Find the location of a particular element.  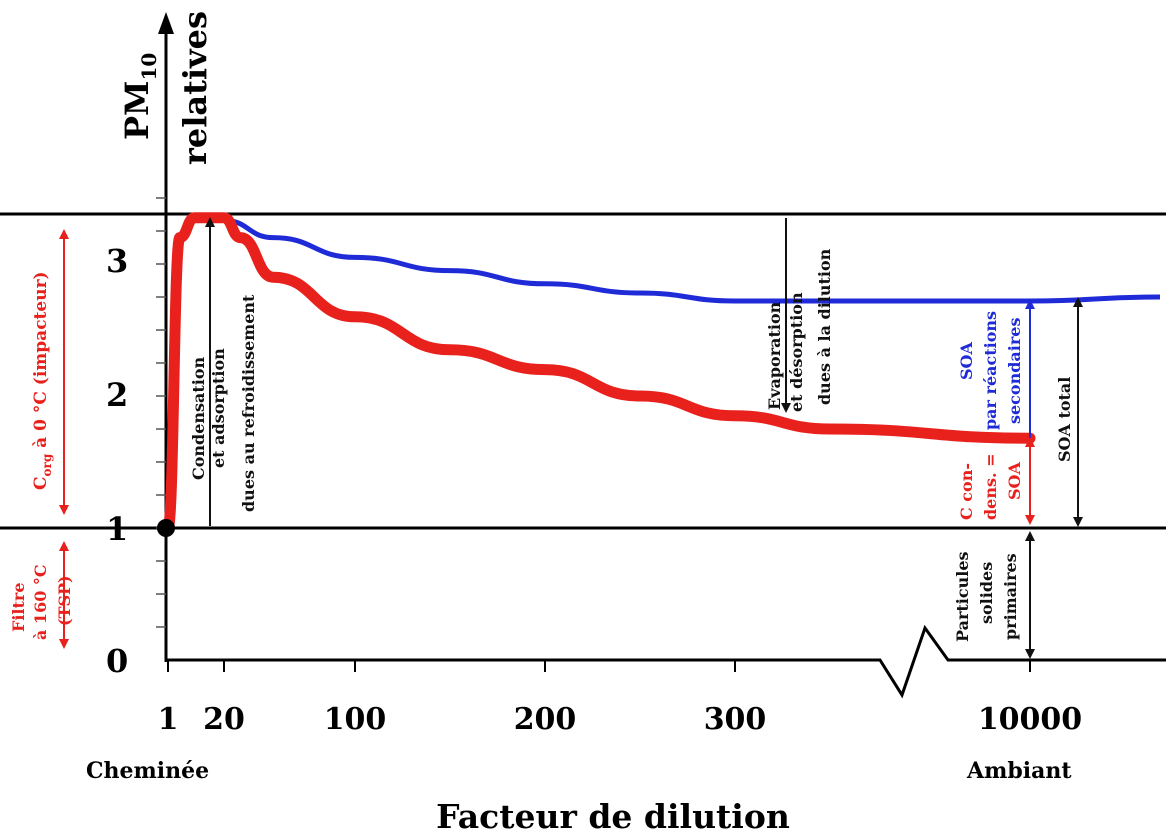

corg-sub: org is located at coordinates (47, 464).